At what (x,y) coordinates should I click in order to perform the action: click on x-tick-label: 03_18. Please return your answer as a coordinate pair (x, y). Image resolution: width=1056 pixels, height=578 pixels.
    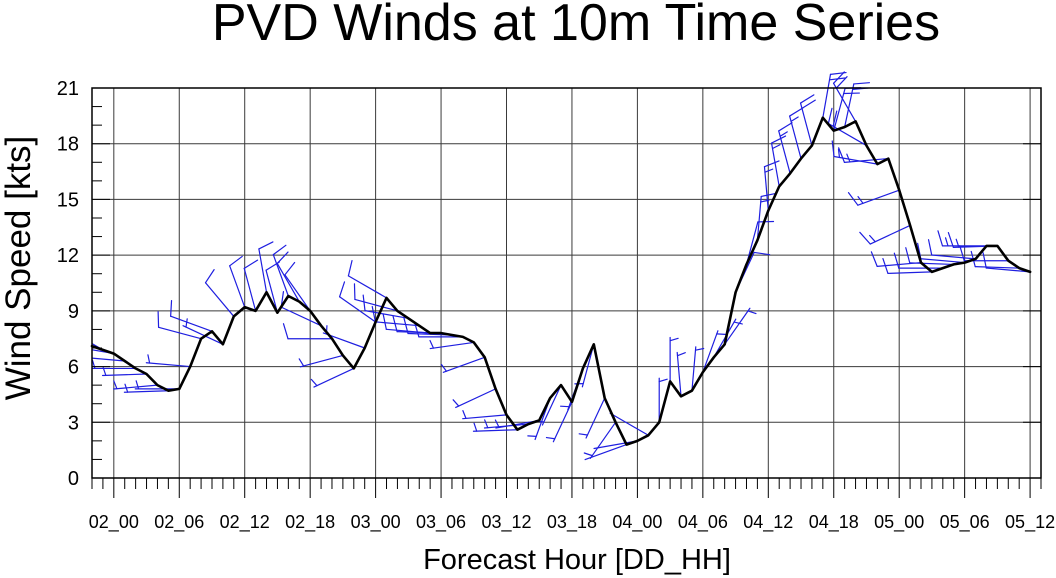
    Looking at the image, I should click on (572, 522).